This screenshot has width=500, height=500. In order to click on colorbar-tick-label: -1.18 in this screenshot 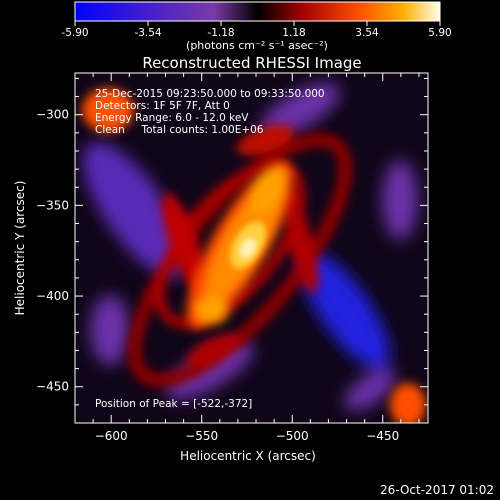, I will do `click(220, 33)`.